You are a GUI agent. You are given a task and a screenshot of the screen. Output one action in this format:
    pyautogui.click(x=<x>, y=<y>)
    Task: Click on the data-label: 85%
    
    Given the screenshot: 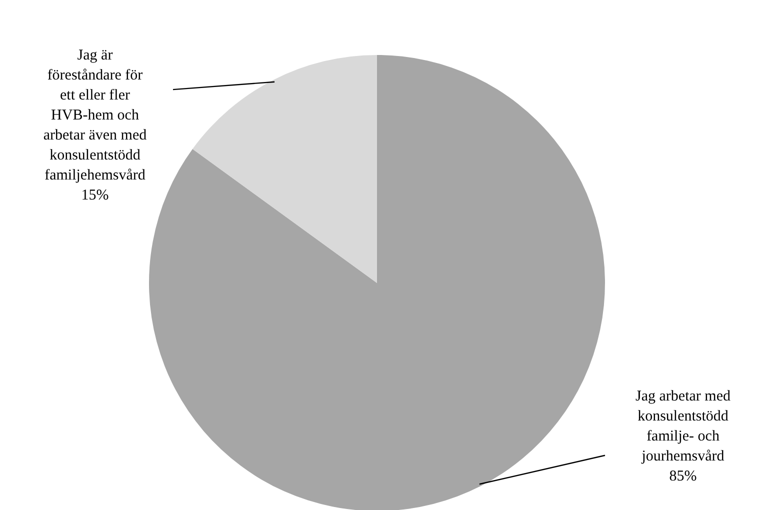 What is the action you would take?
    pyautogui.click(x=683, y=476)
    